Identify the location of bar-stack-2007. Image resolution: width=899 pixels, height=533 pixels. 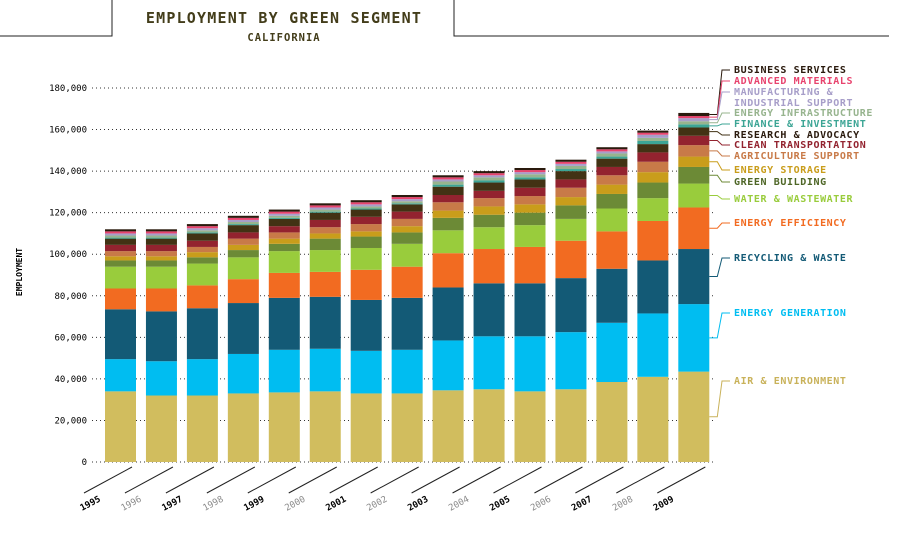
(612, 304).